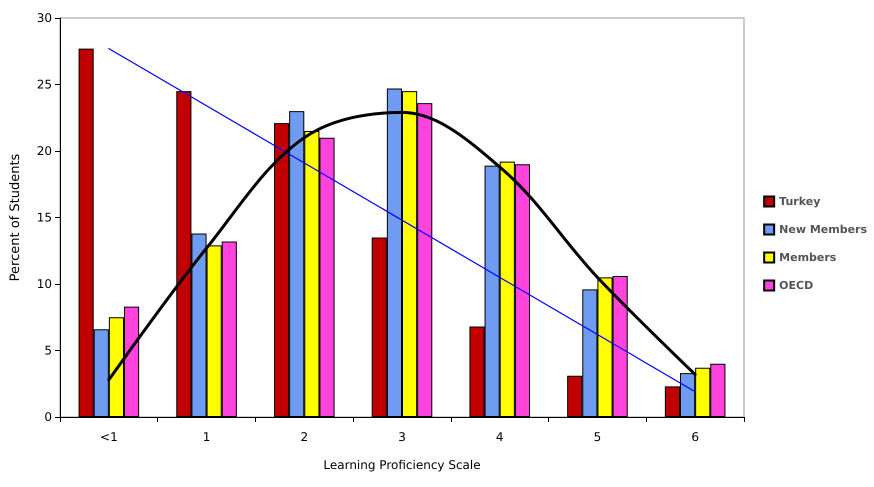 The width and height of the screenshot is (874, 487). What do you see at coordinates (823, 229) in the screenshot?
I see `legend-label: New Members` at bounding box center [823, 229].